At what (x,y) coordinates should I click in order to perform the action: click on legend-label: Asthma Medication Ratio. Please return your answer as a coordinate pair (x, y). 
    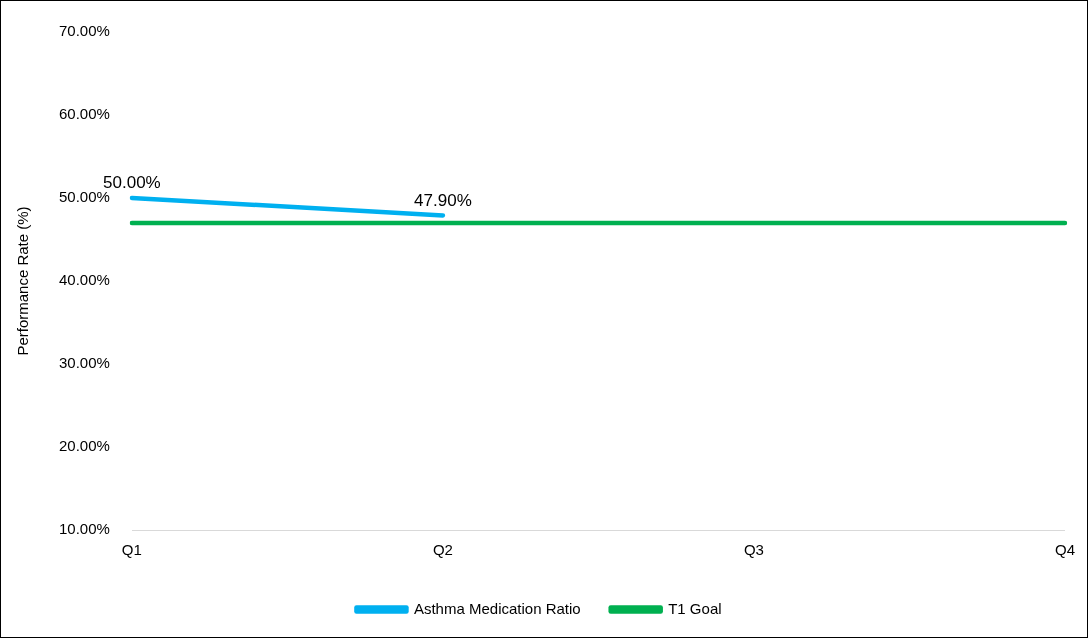
    Looking at the image, I should click on (497, 608).